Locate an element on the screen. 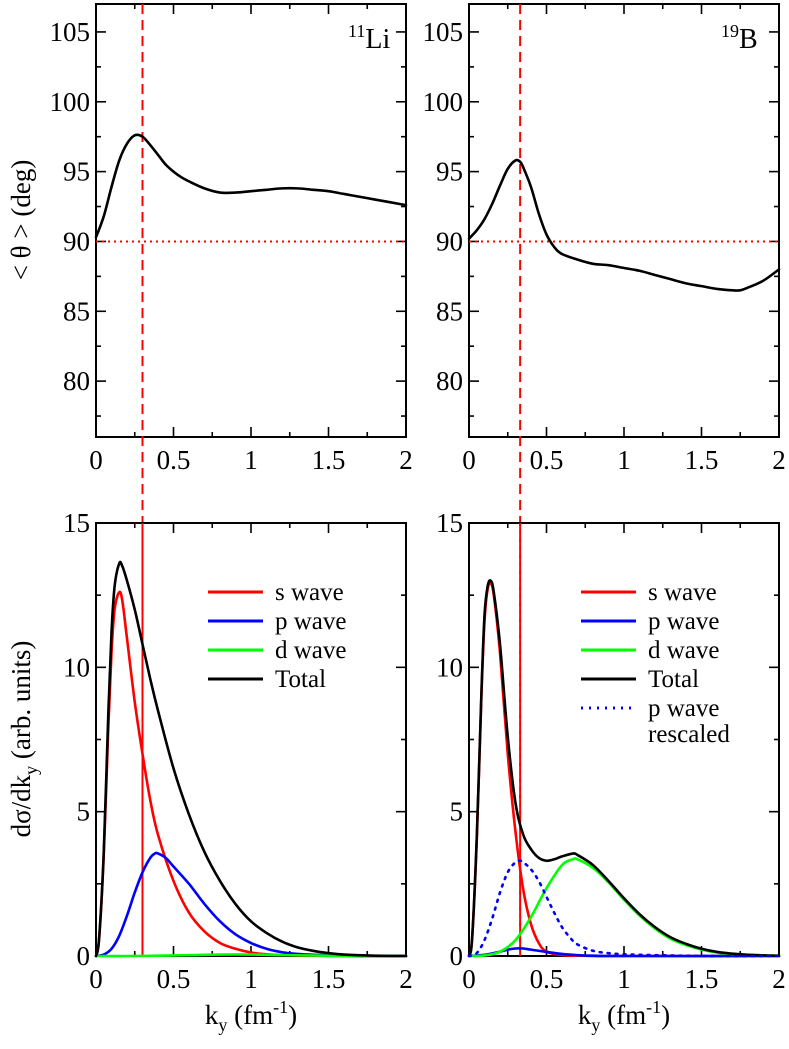  nucleus-label-li11: 11Li is located at coordinates (369, 38).